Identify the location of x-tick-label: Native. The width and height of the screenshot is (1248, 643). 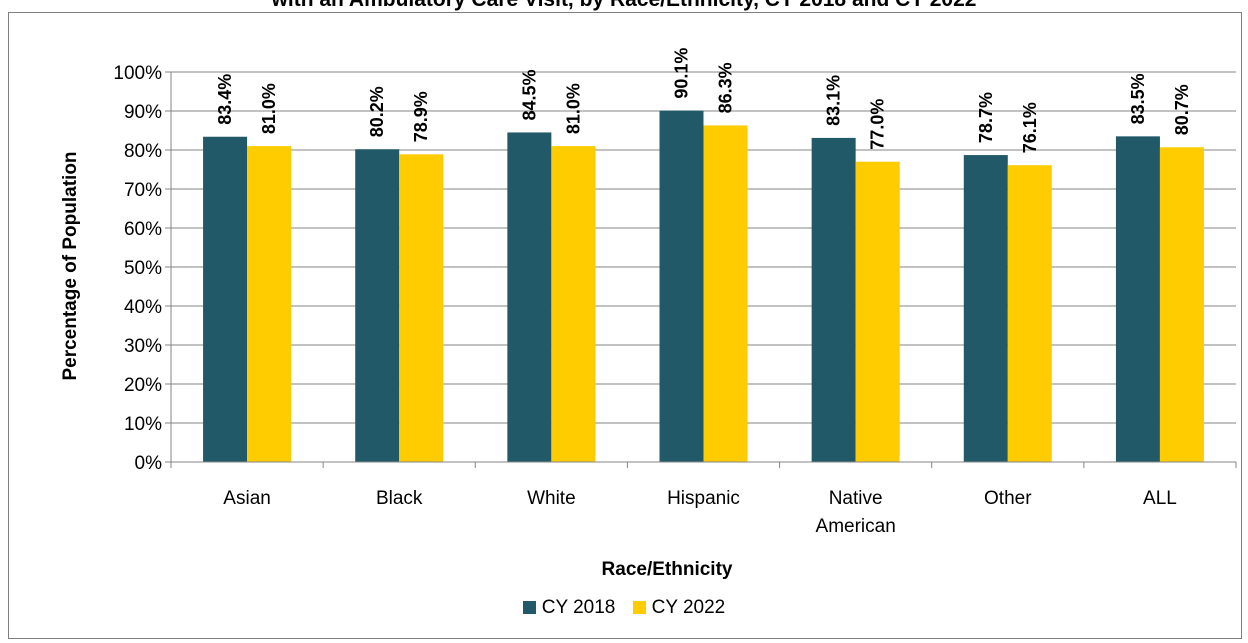
(856, 498).